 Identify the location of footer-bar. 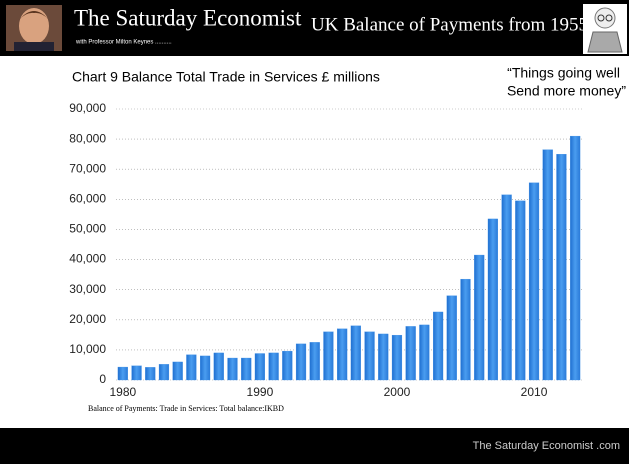
(314, 446).